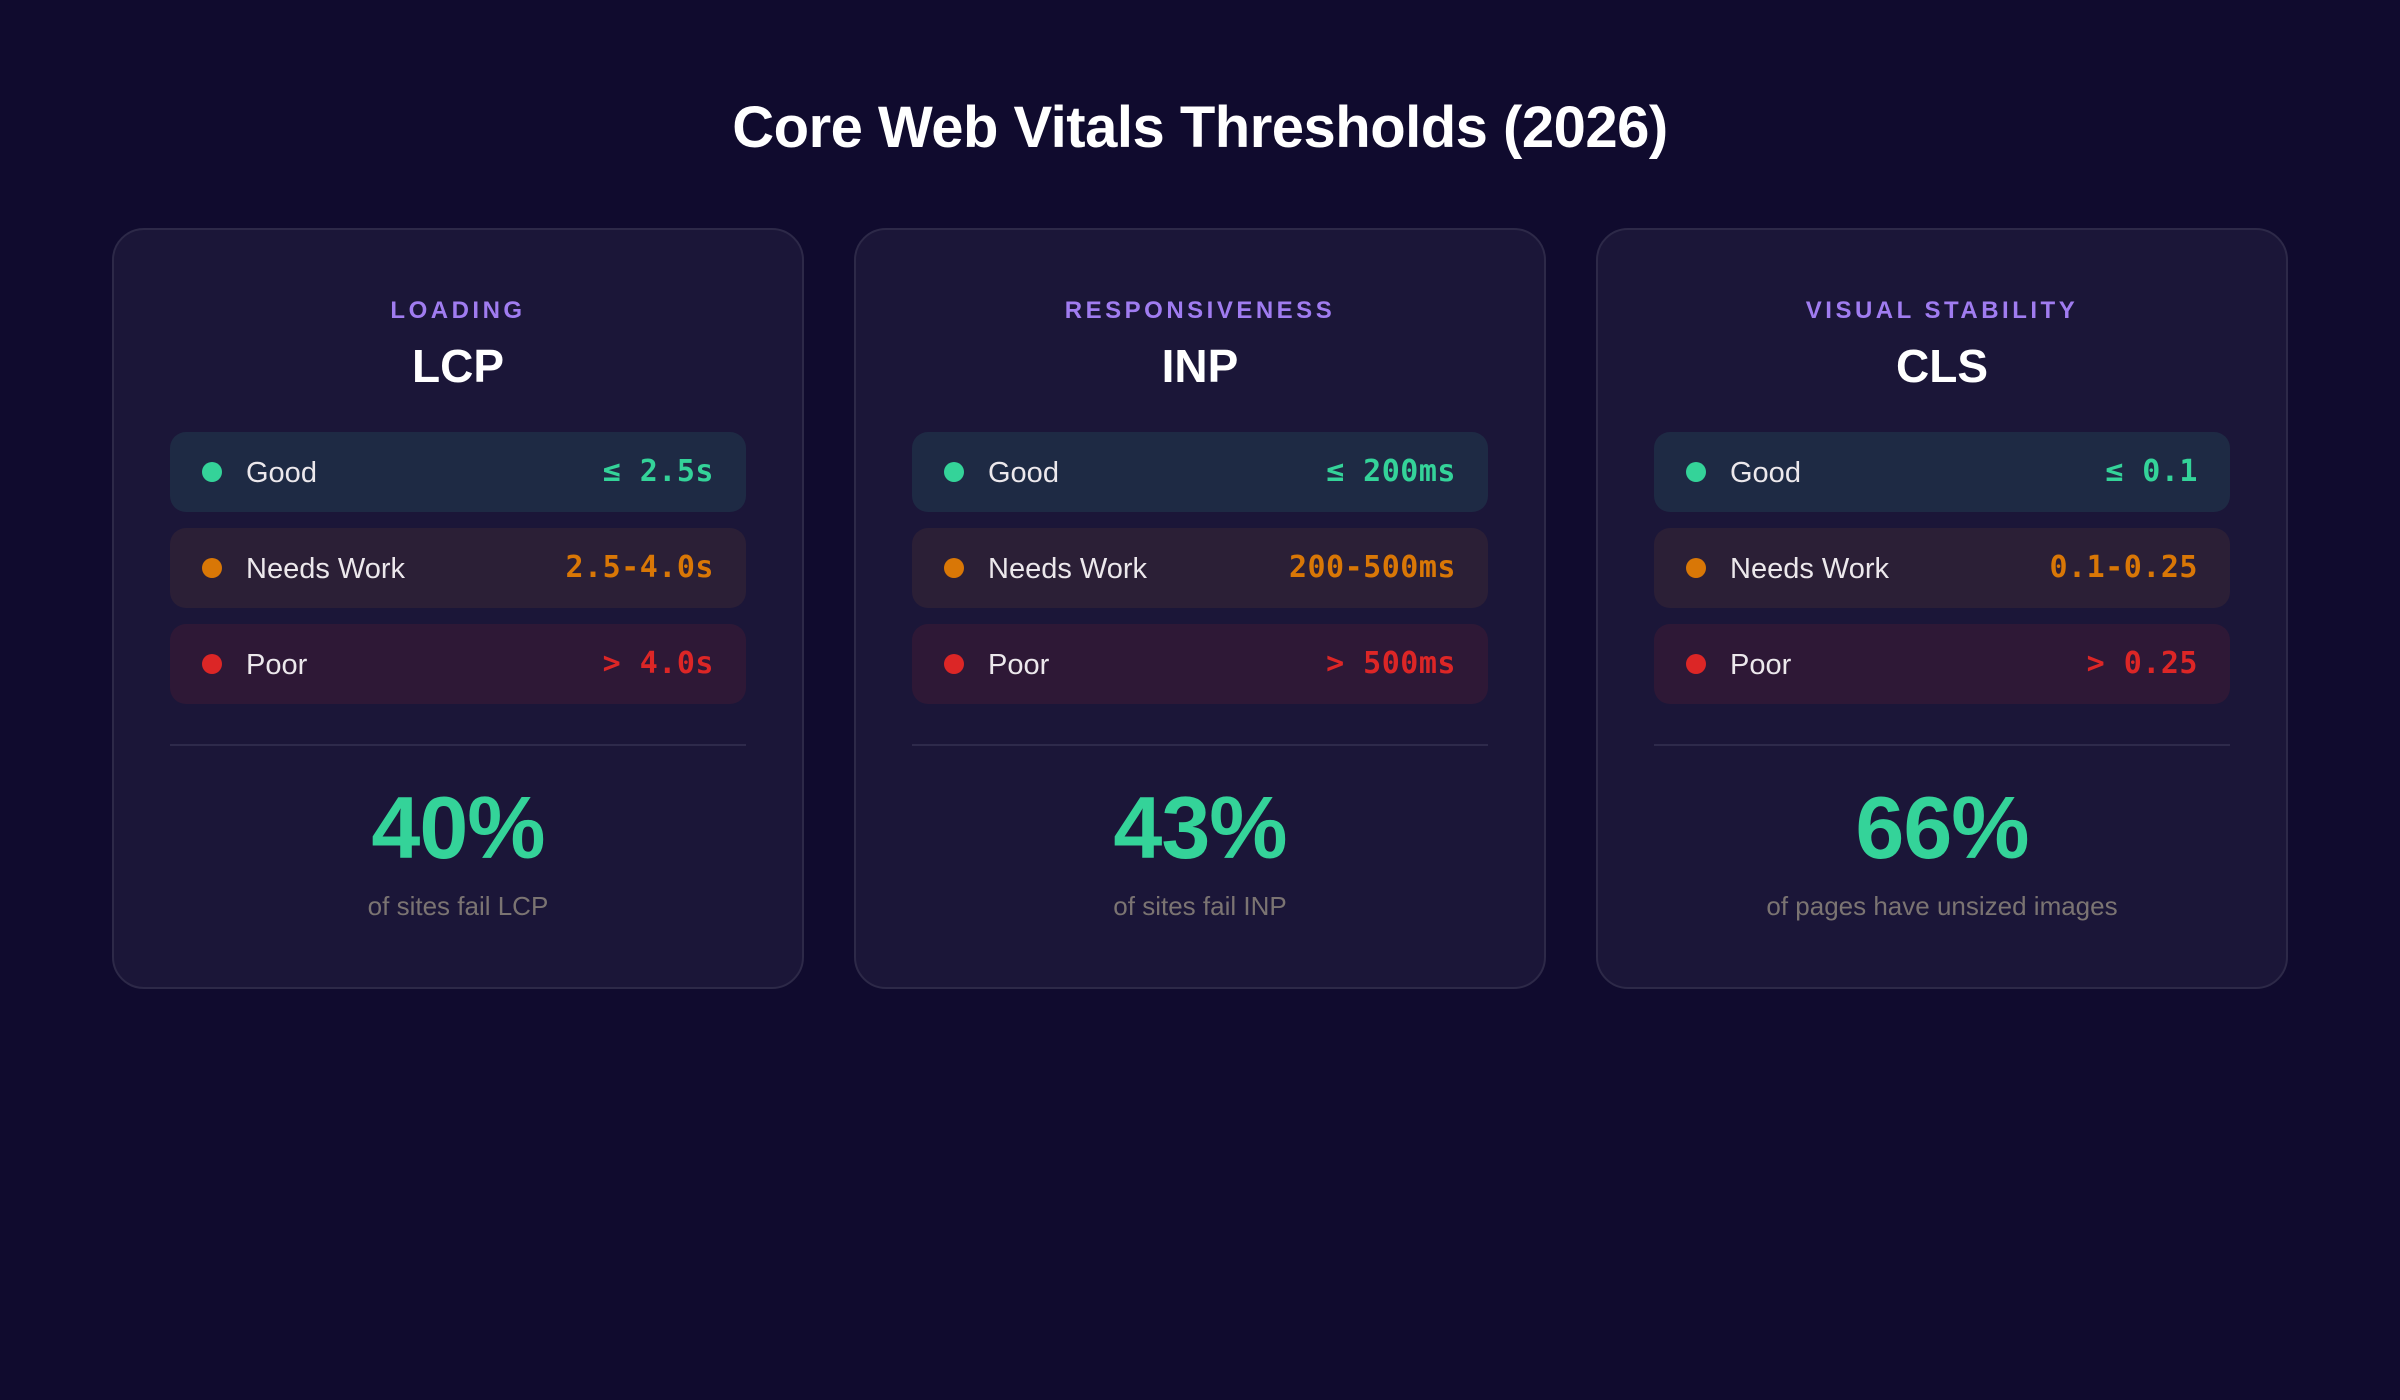 This screenshot has height=1400, width=2400. Describe the element at coordinates (1942, 906) in the screenshot. I see `stat-caption: of pages have unsized images` at that location.